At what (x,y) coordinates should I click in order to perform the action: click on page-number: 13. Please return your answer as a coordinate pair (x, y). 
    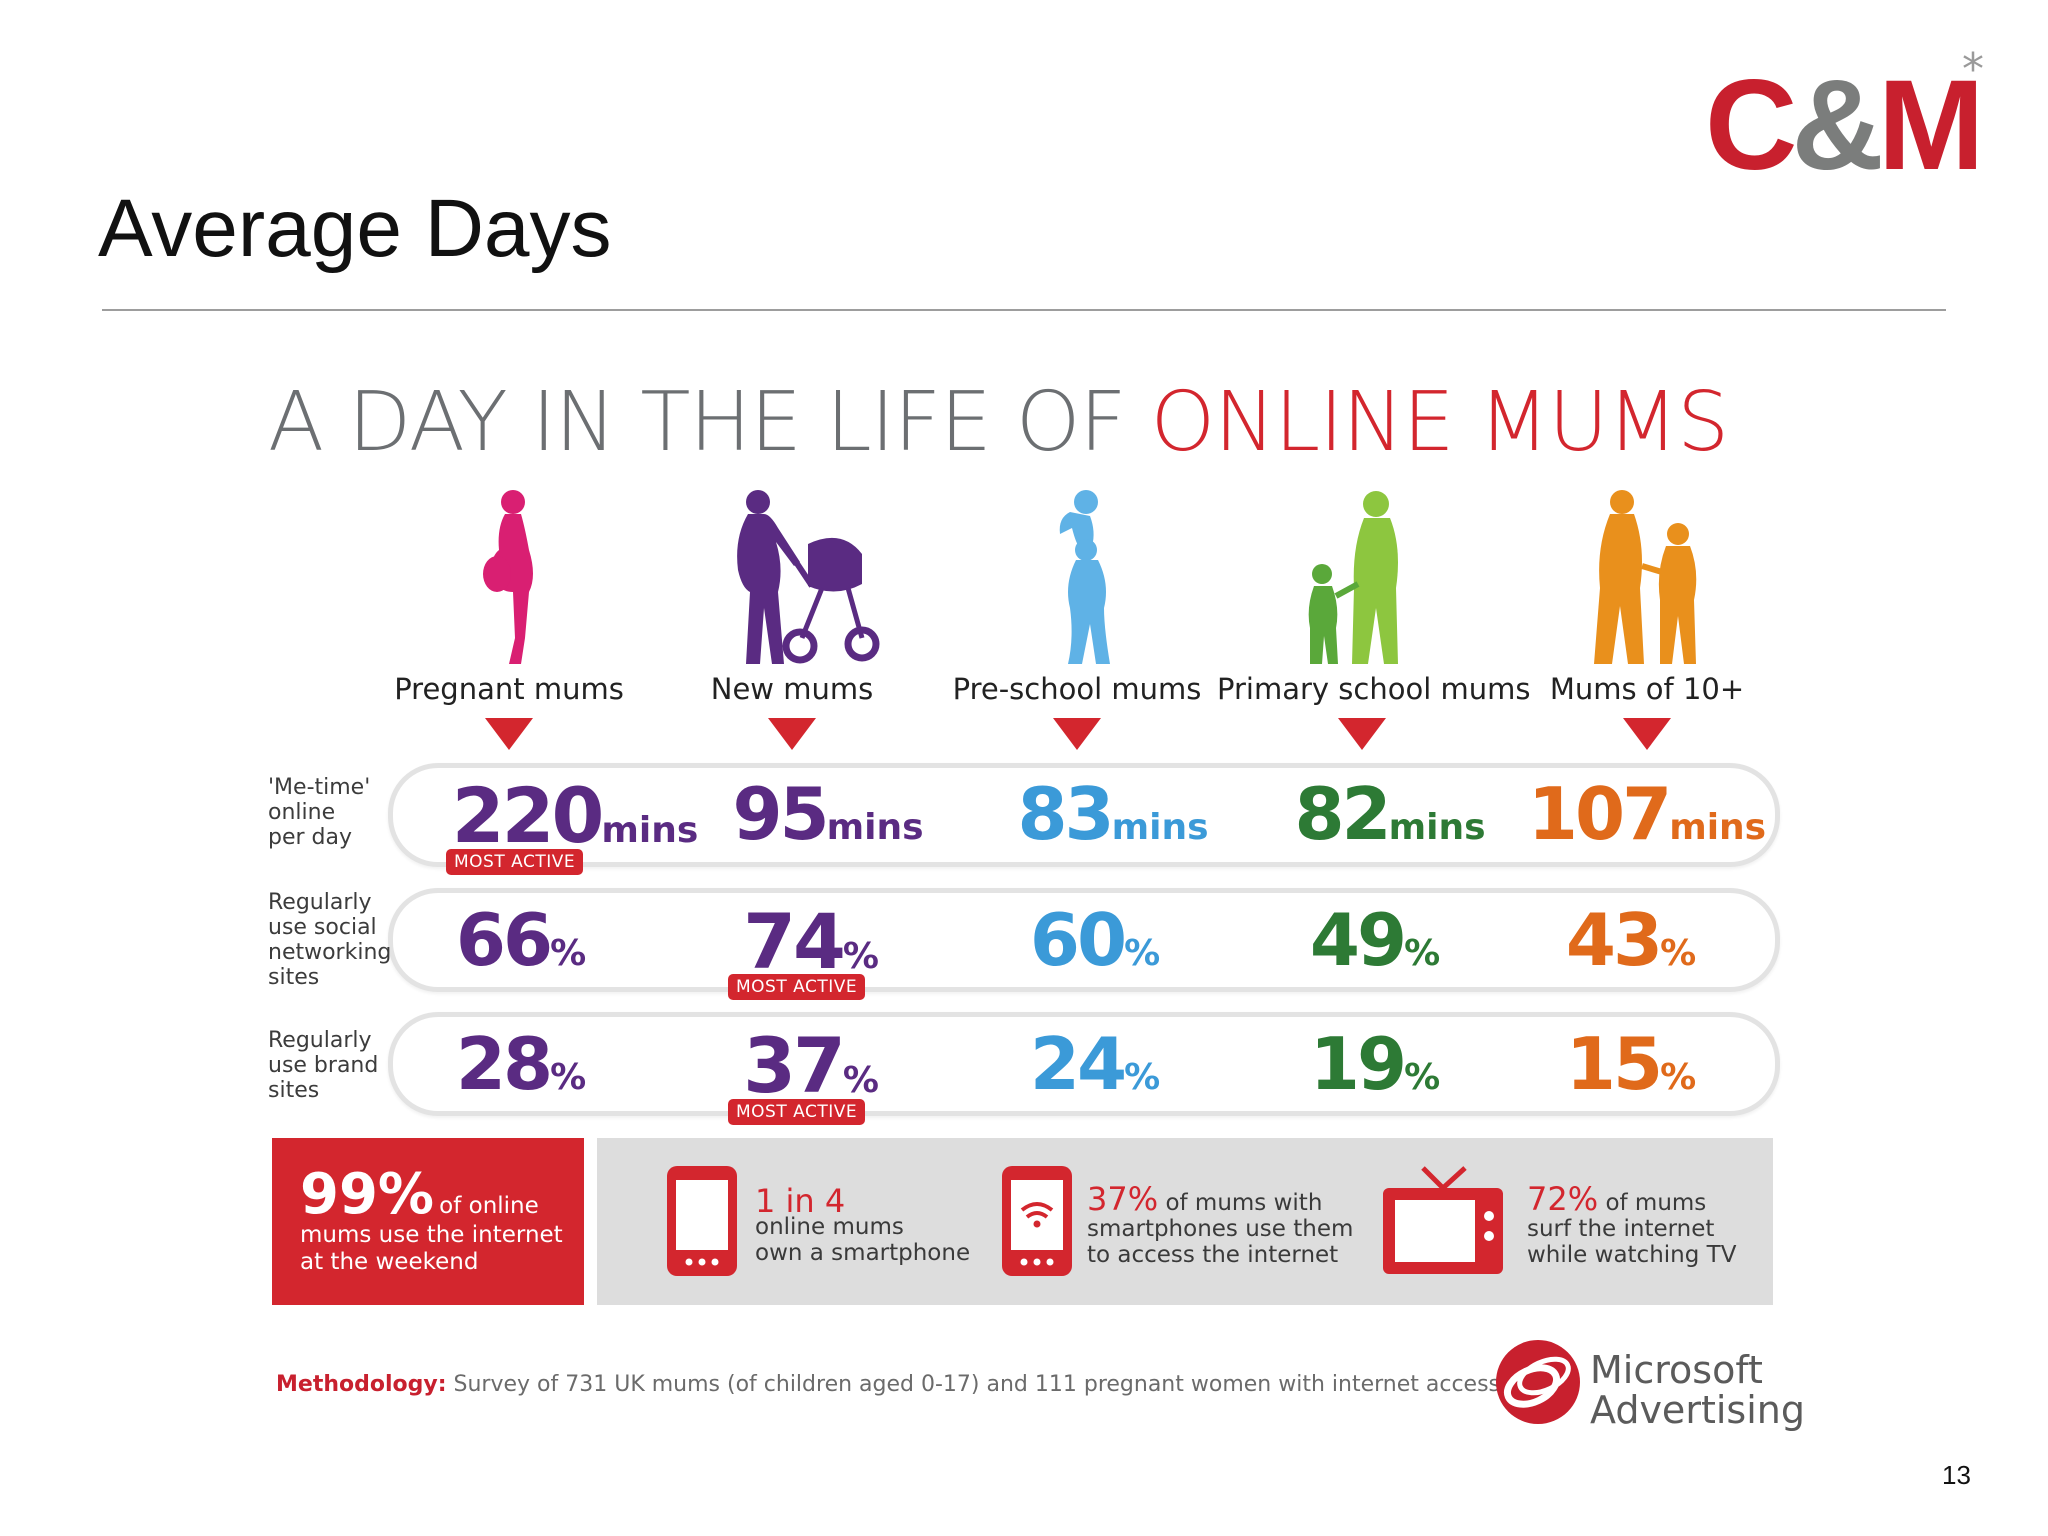
    Looking at the image, I should click on (1956, 1475).